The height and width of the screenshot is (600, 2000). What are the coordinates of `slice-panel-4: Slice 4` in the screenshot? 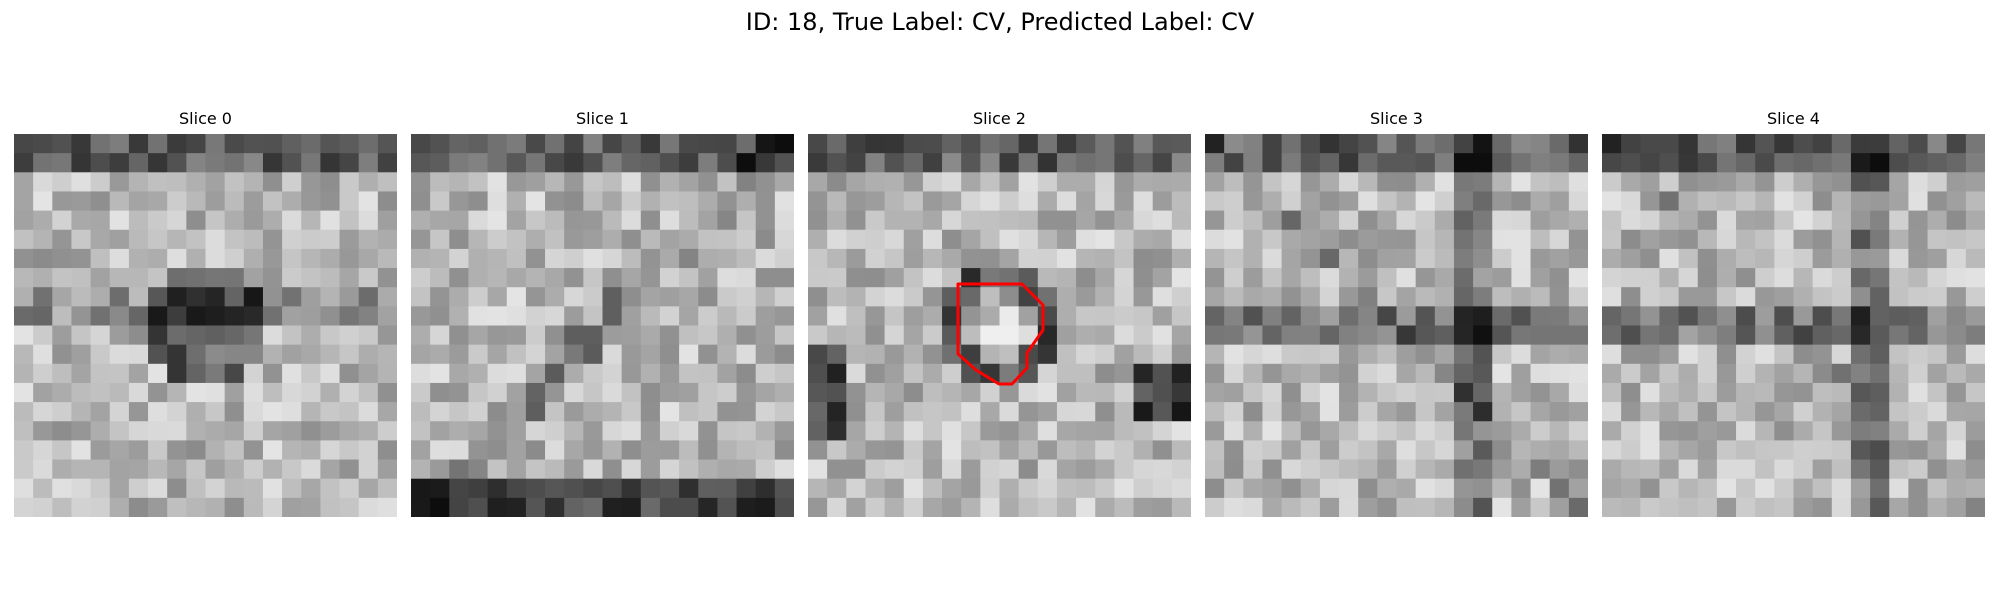 It's located at (1793, 312).